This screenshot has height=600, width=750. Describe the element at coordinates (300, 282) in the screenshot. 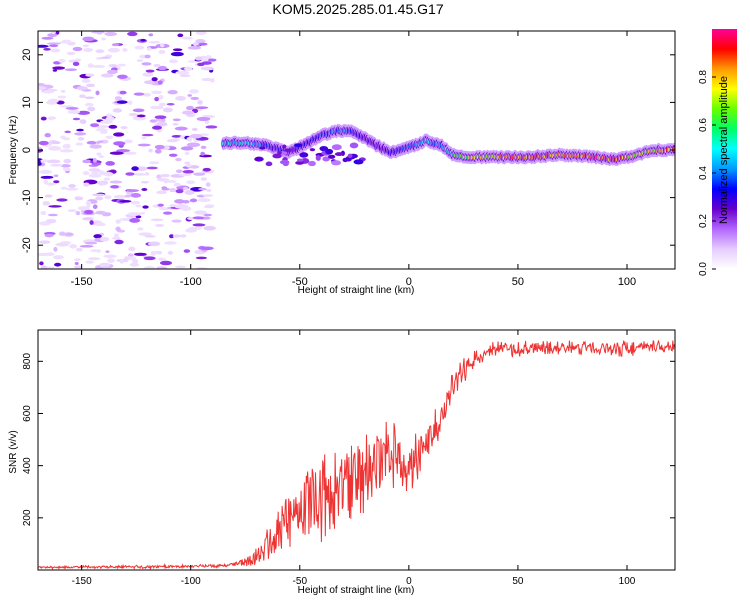

I see `x-tick-label: -50` at that location.